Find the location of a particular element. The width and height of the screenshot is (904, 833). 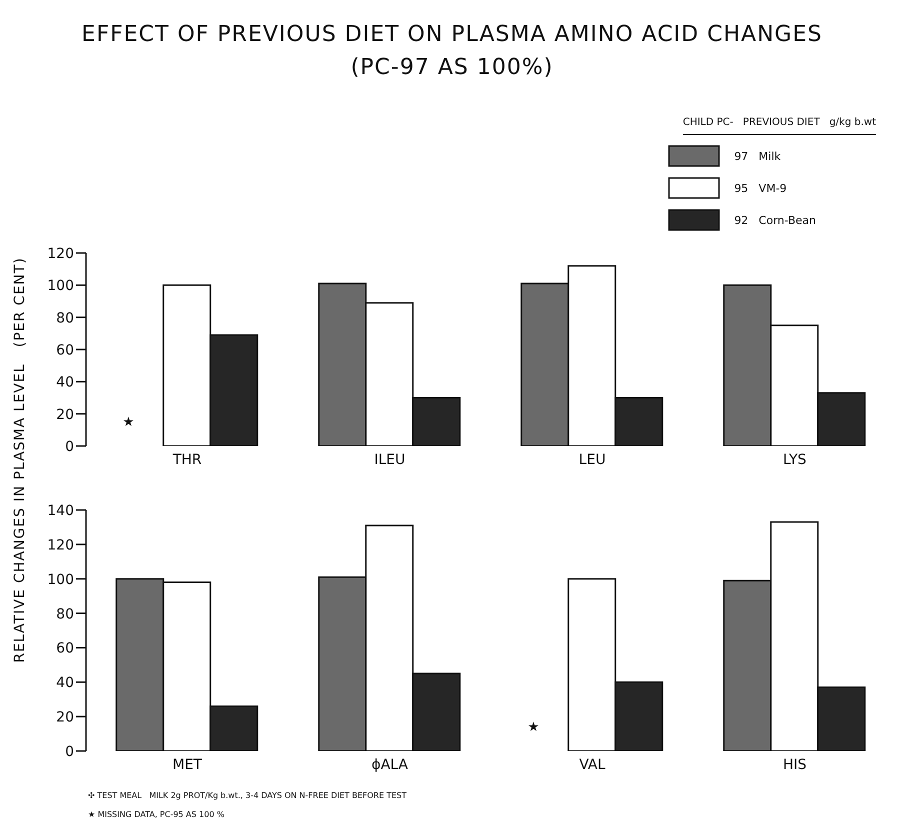

x-tick-label: VAL is located at coordinates (592, 764).